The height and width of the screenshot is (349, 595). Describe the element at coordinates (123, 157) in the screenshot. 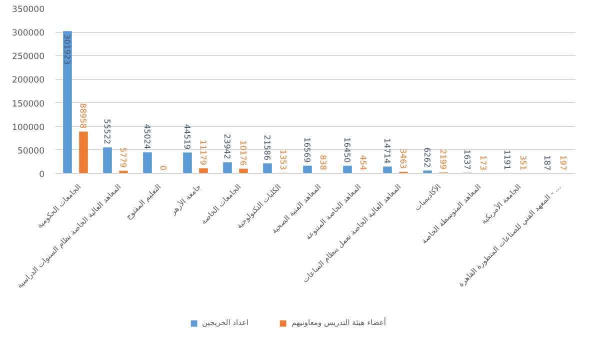

I see `data-label: 5779` at that location.